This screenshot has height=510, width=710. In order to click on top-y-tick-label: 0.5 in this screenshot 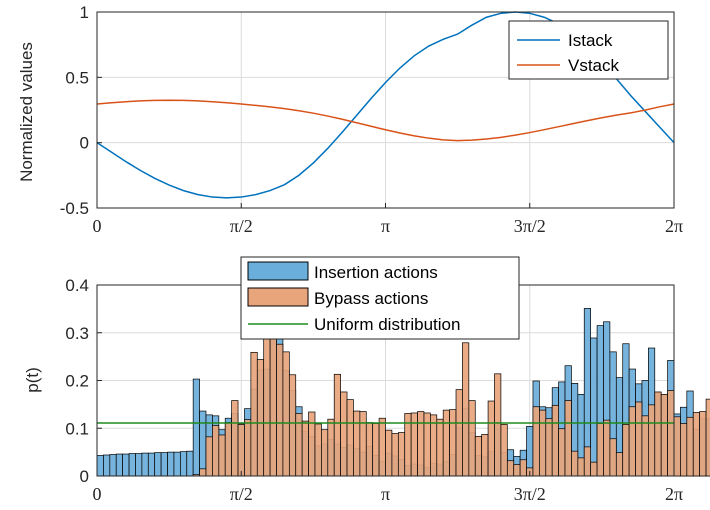, I will do `click(77, 77)`.